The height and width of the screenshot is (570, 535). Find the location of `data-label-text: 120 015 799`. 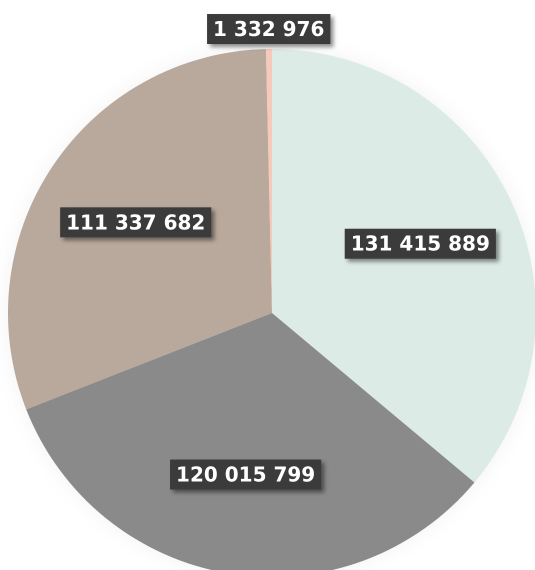

data-label-text: 120 015 799 is located at coordinates (245, 475).